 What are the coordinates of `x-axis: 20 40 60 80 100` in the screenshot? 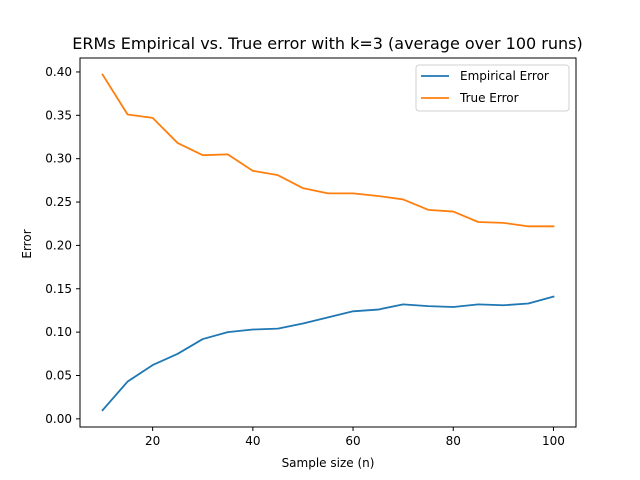 It's located at (355, 437).